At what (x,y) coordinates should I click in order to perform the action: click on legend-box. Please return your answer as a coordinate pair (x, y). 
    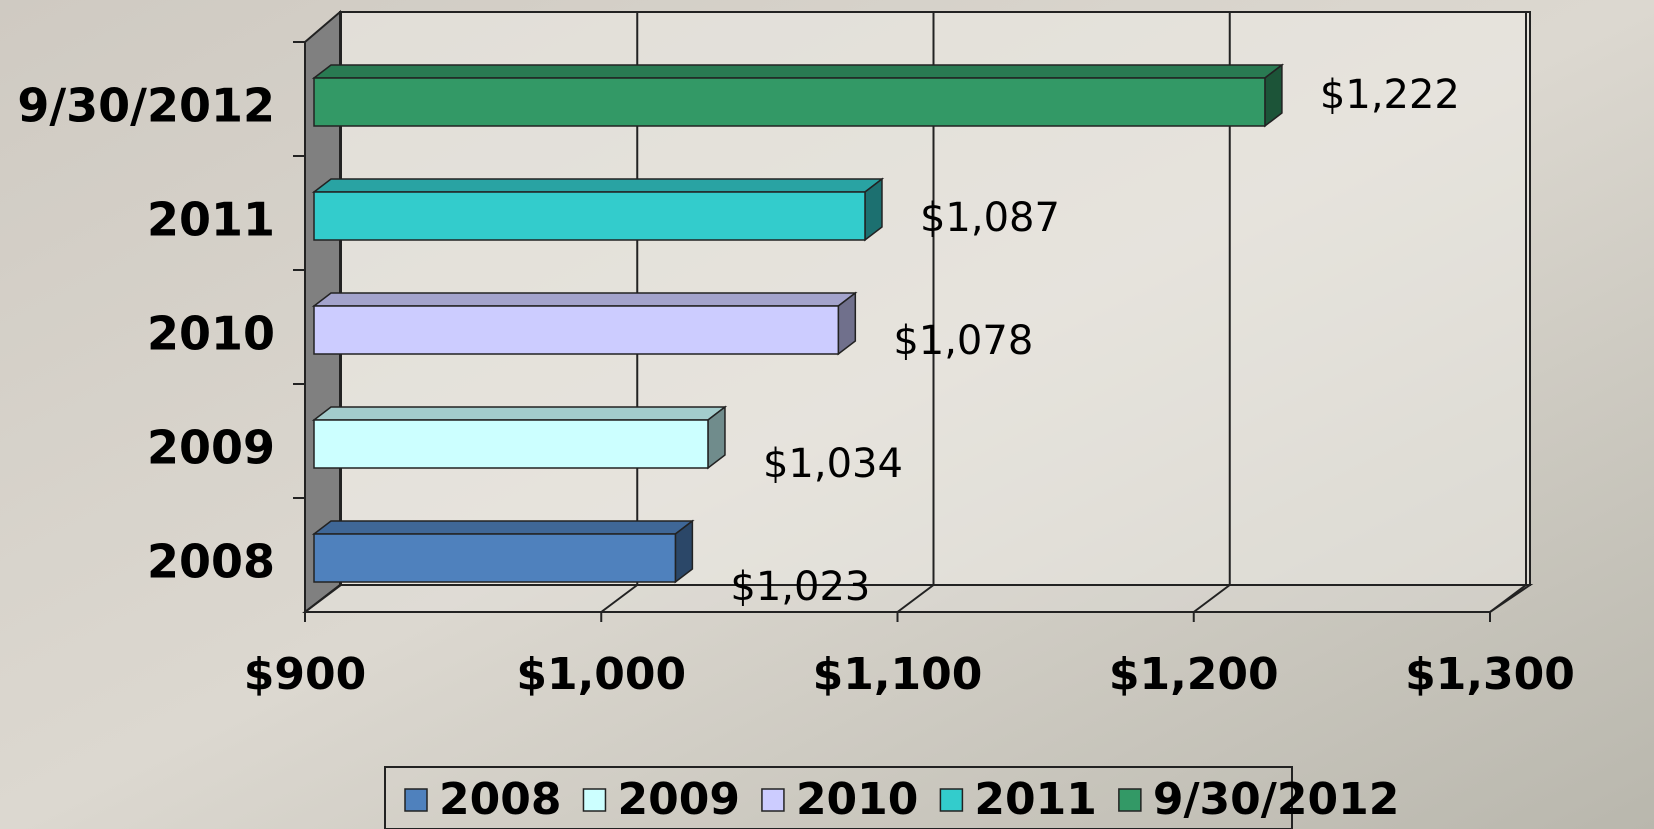
    Looking at the image, I should click on (838, 797).